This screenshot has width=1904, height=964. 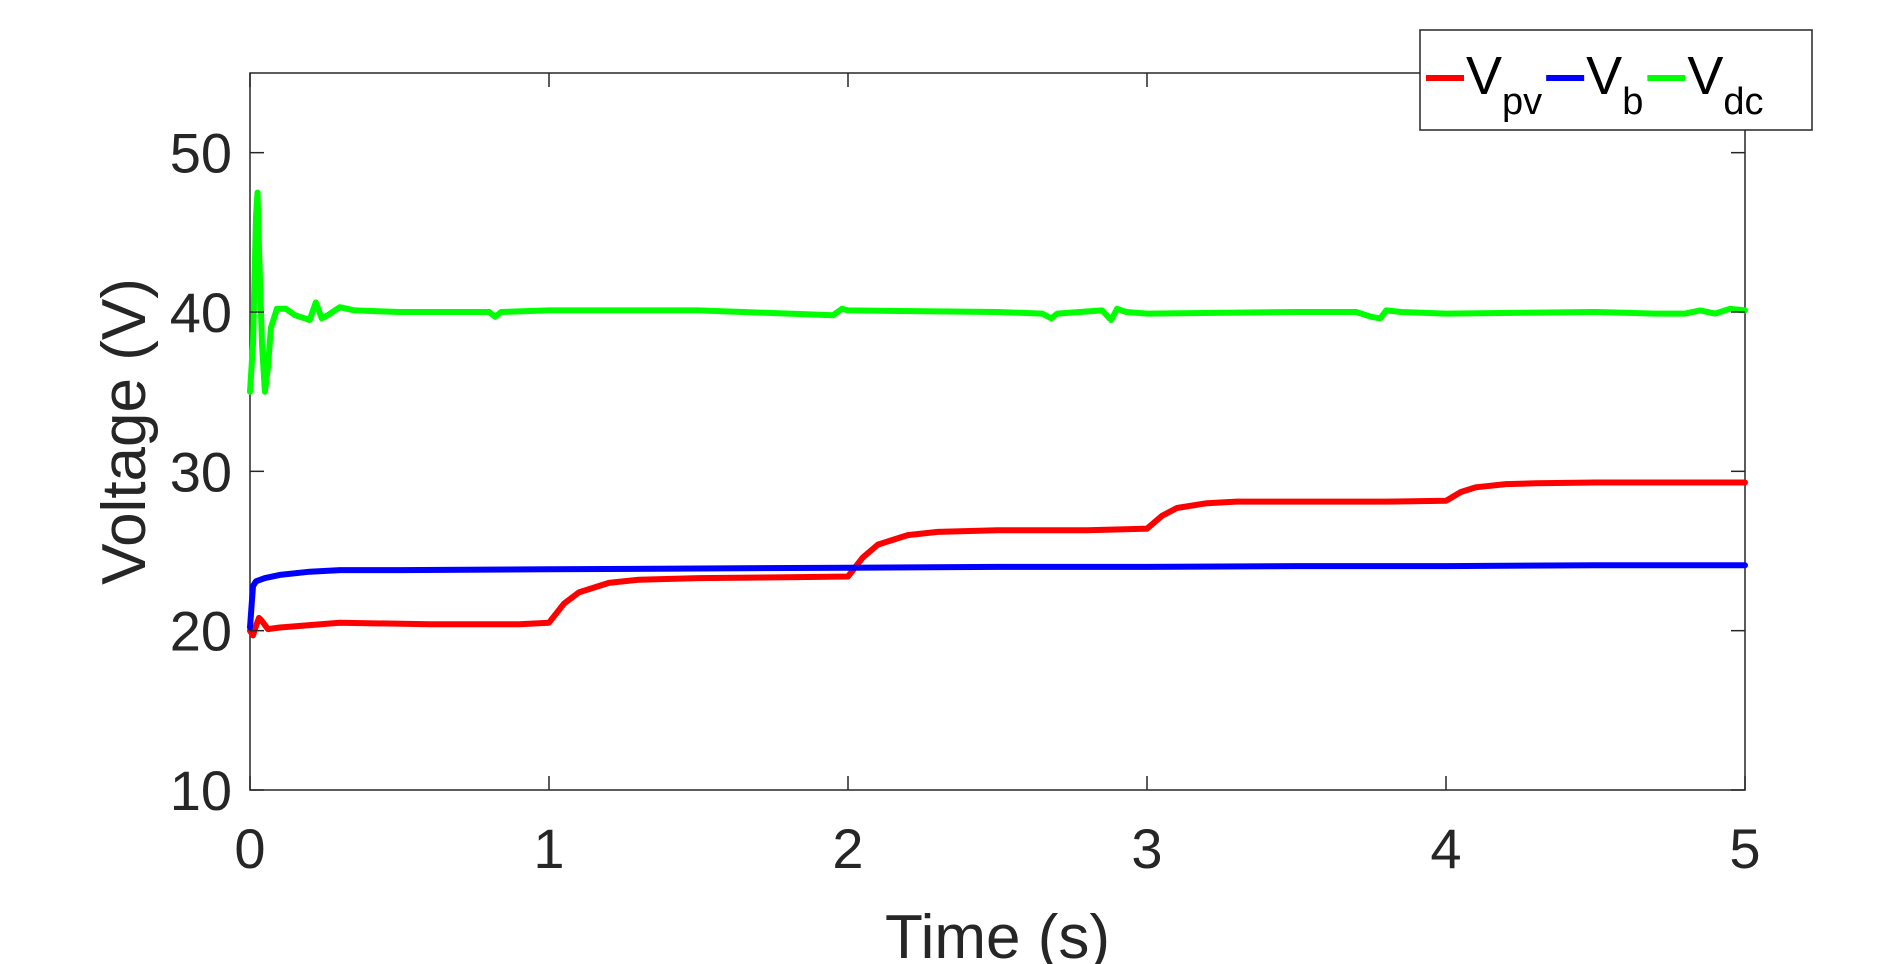 I want to click on legend-box, so click(x=1616, y=80).